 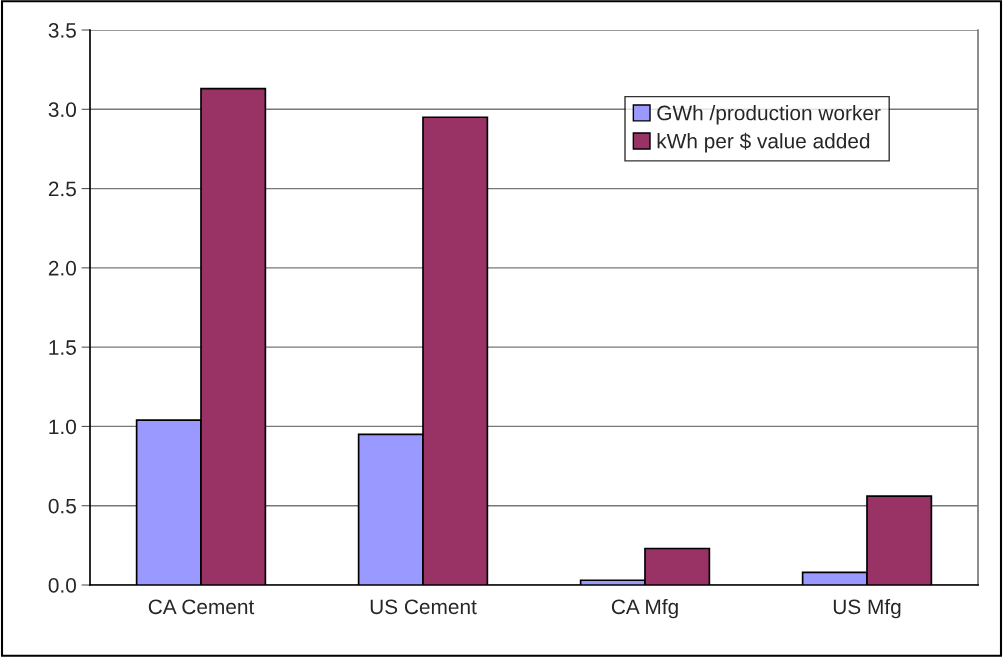 What do you see at coordinates (62, 189) in the screenshot?
I see `y-tick-label: 2.5` at bounding box center [62, 189].